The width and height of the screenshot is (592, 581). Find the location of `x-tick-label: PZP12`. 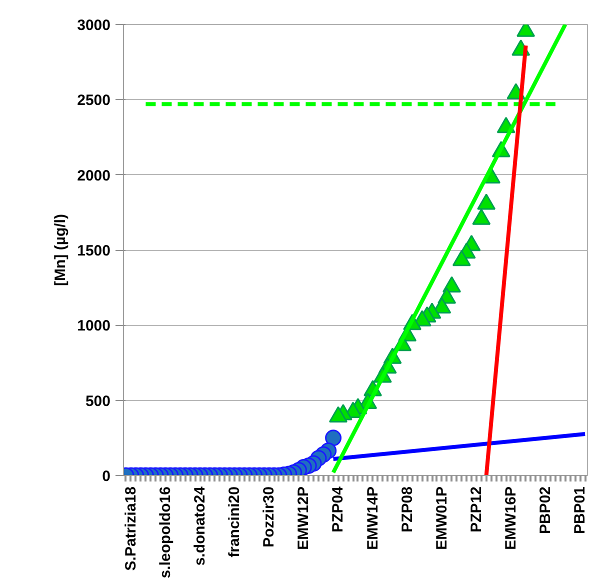

x-tick-label: PZP12 is located at coordinates (476, 509).